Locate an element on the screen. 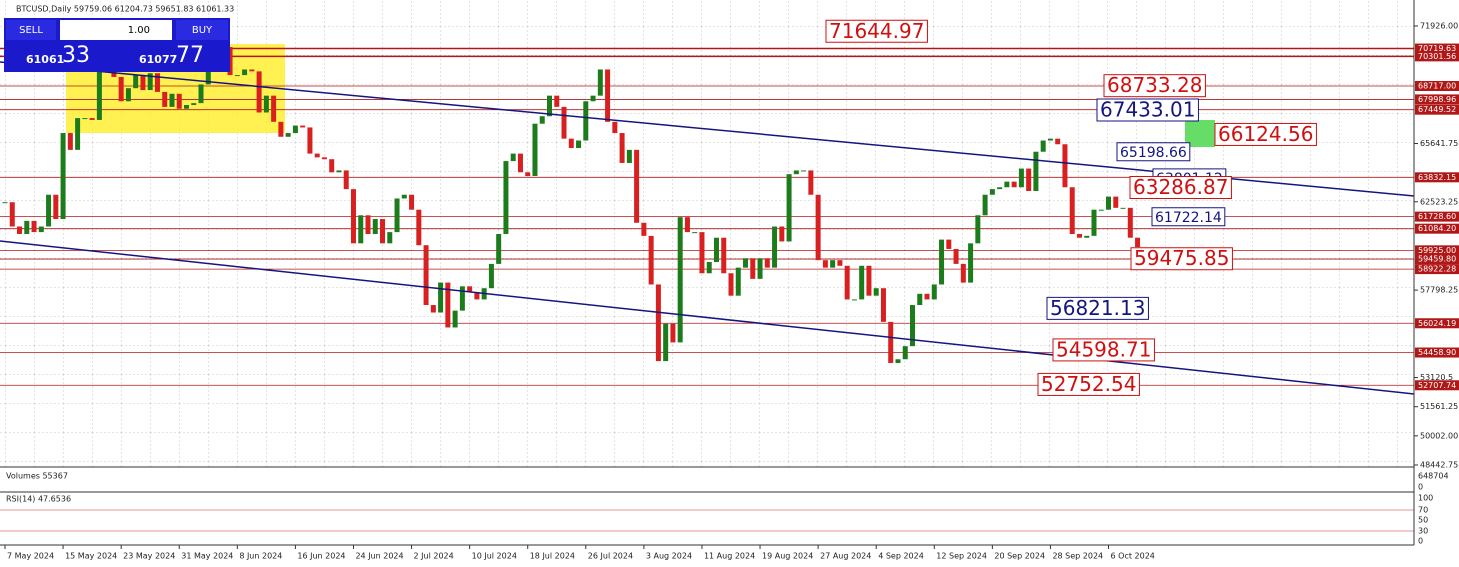 This screenshot has width=1459, height=567. sell-button is located at coordinates (31, 30).